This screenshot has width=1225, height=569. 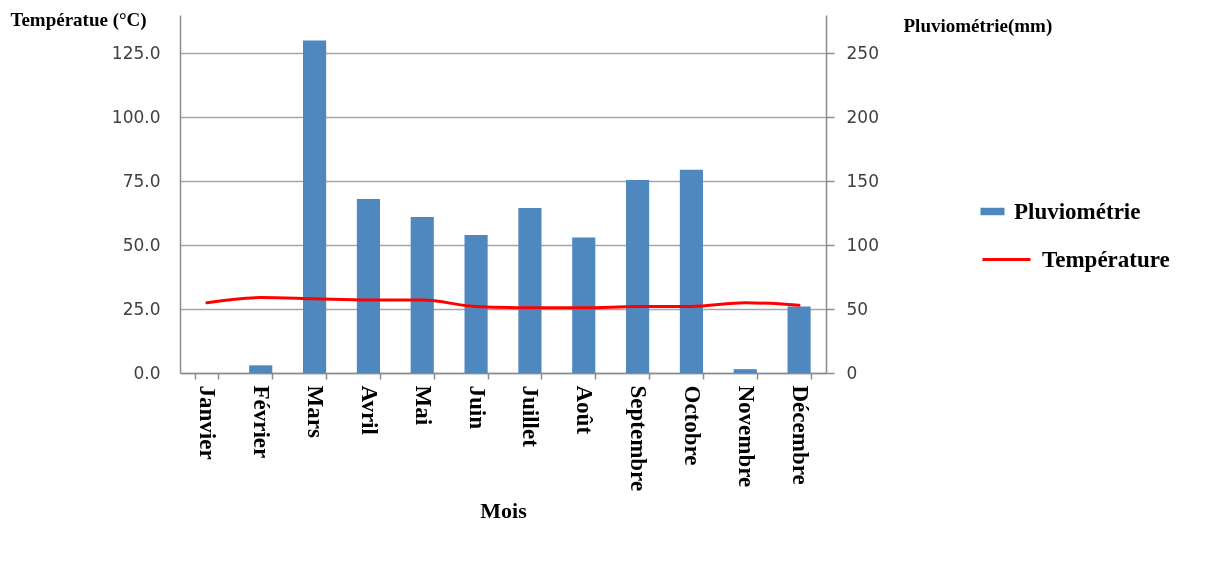 I want to click on x-tick-label: Avril, so click(x=369, y=410).